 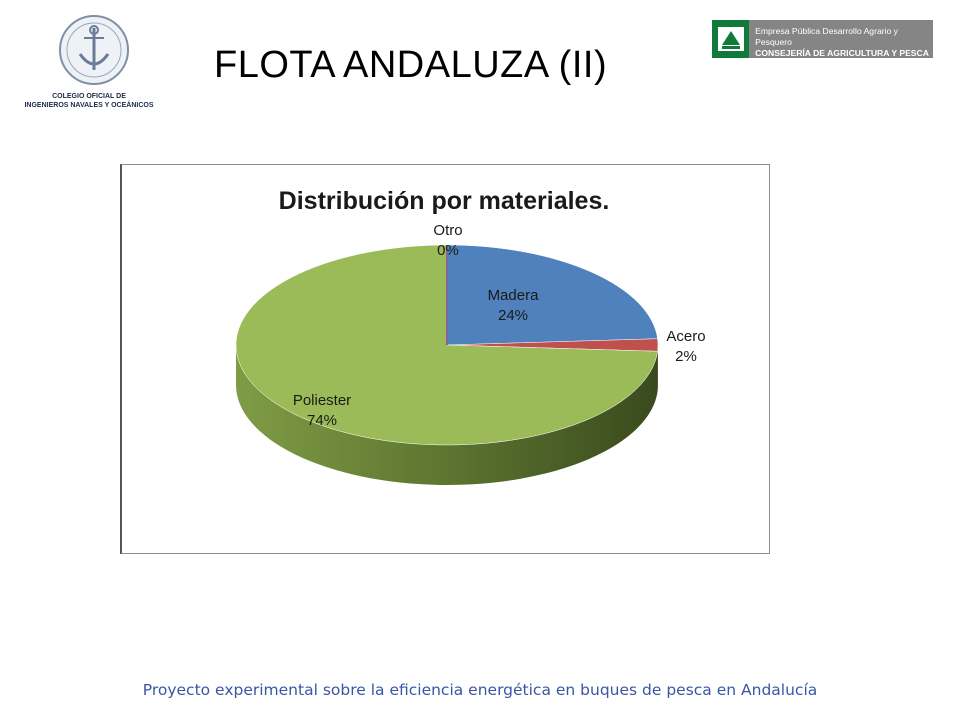 I want to click on pie-side-poliester, so click(x=447, y=415).